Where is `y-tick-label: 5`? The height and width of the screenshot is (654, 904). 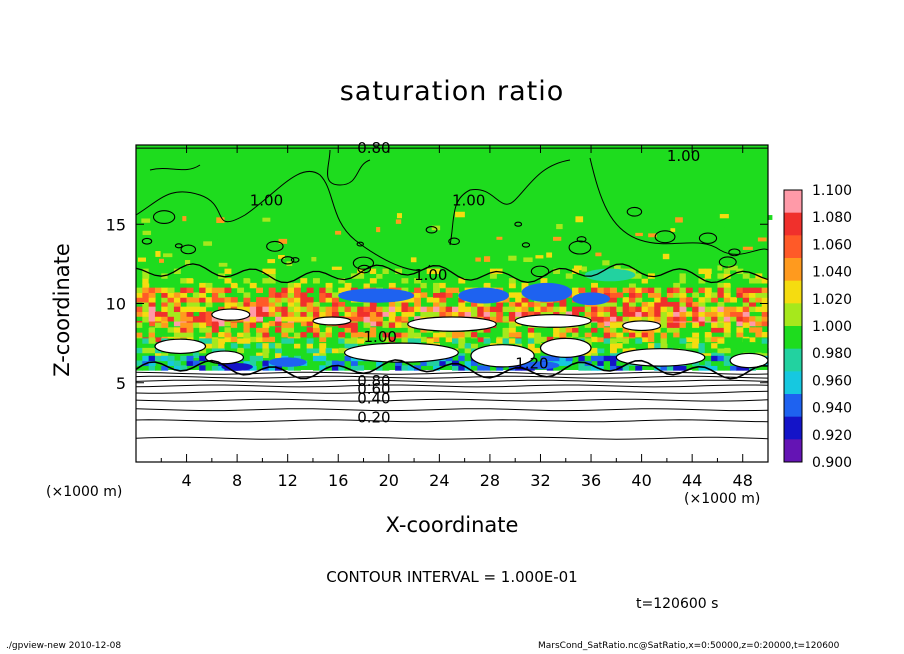 y-tick-label: 5 is located at coordinates (121, 383).